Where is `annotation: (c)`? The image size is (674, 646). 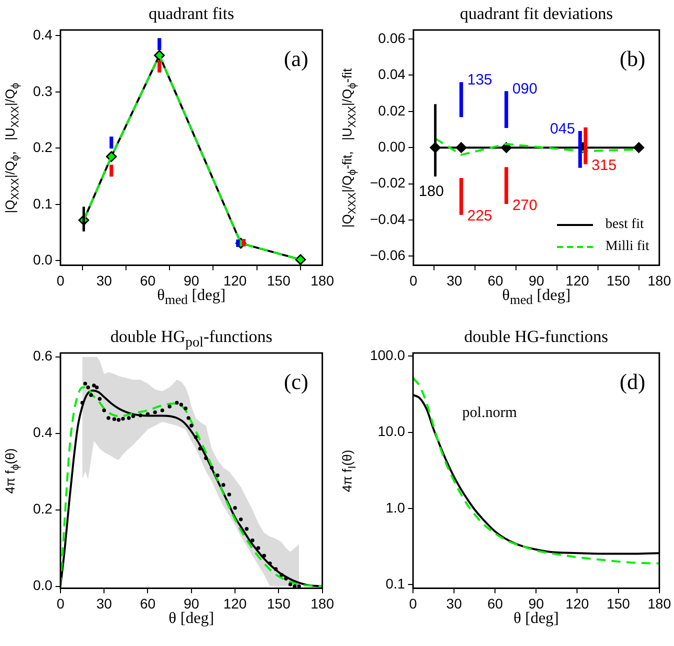 annotation: (c) is located at coordinates (296, 382).